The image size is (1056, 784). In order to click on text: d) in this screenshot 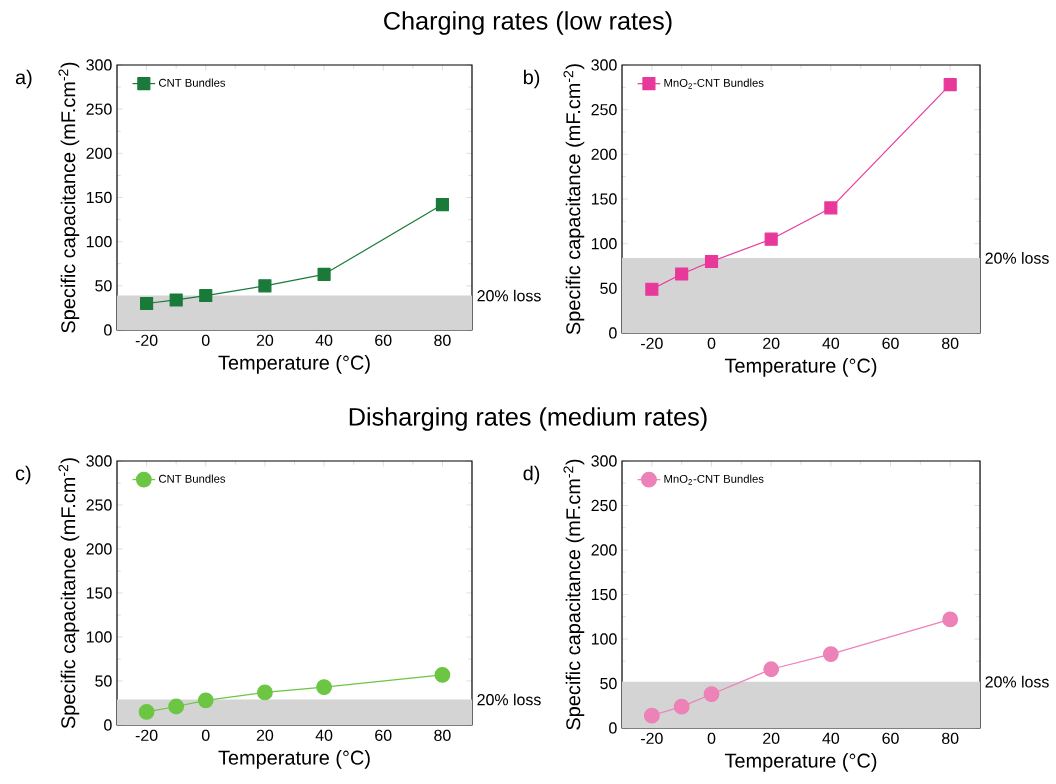, I will do `click(531, 475)`.